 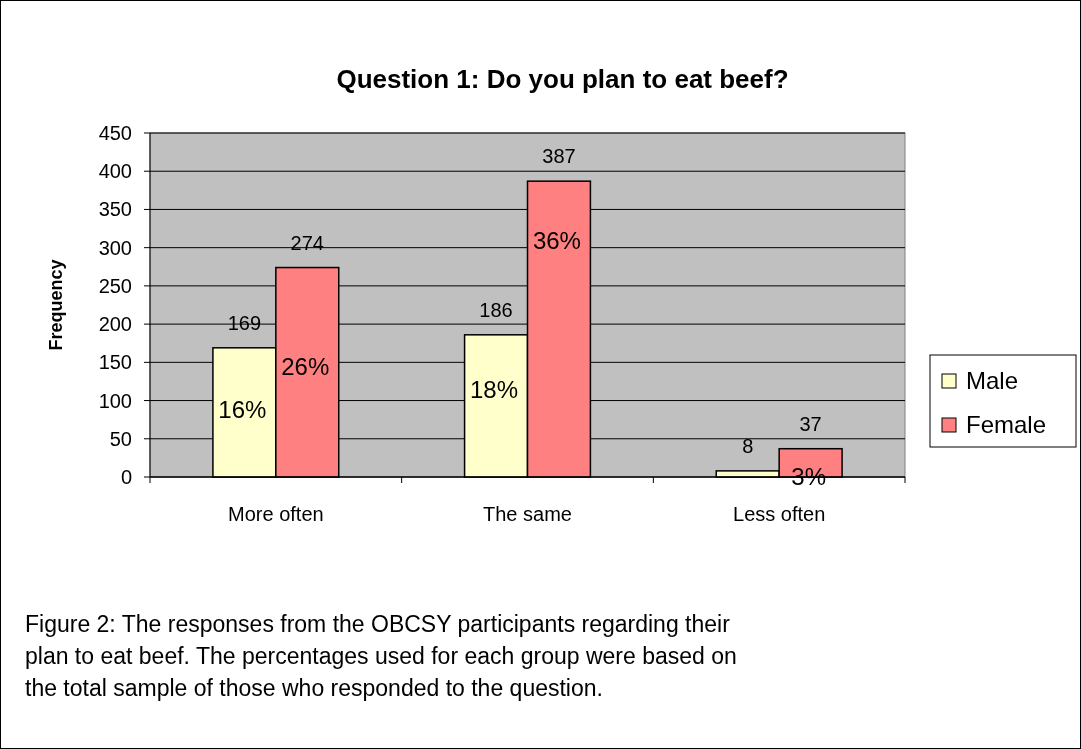 What do you see at coordinates (115, 247) in the screenshot?
I see `y-tick-label: 300` at bounding box center [115, 247].